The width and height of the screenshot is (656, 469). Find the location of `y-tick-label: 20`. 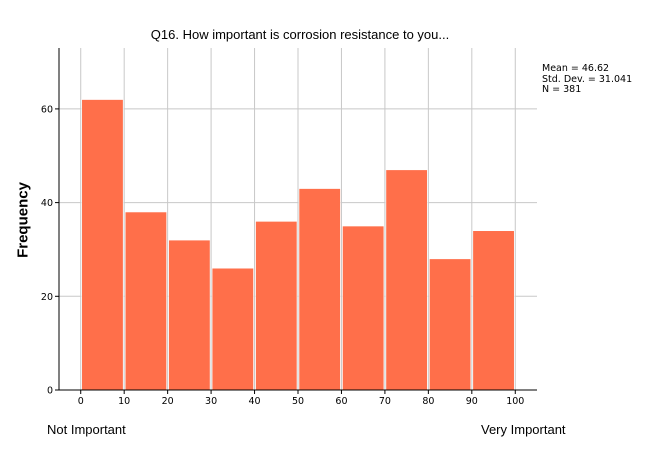

y-tick-label: 20 is located at coordinates (47, 297).